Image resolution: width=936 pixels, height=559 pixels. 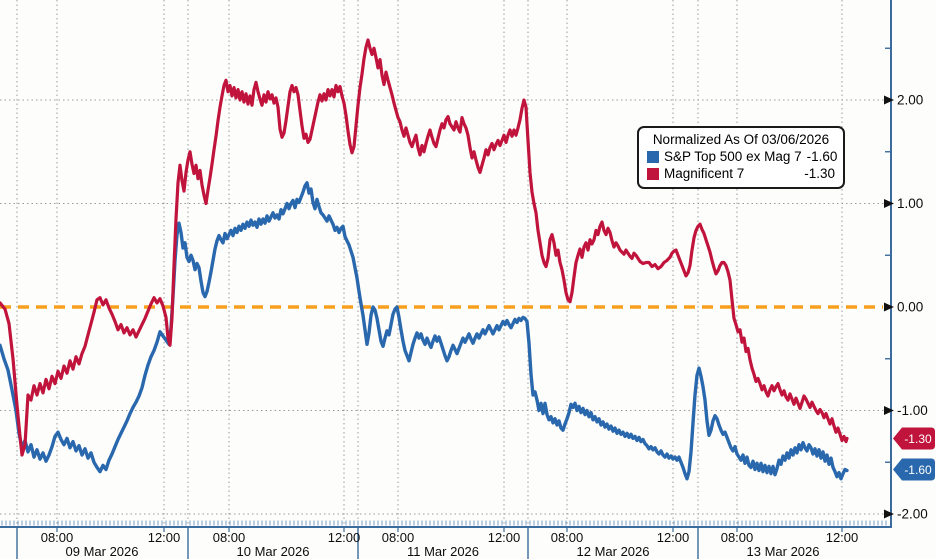 I want to click on x-date-label: 10 Mar 2026, so click(x=273, y=551).